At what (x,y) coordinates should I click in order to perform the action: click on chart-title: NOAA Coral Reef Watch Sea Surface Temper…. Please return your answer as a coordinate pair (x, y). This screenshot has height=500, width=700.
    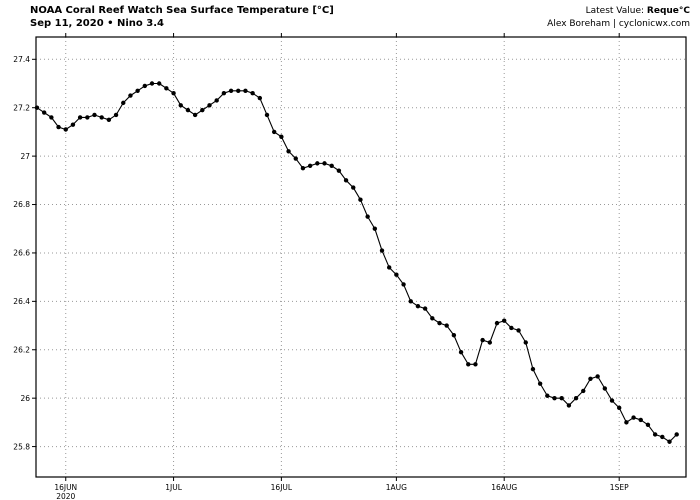
    Looking at the image, I should click on (182, 10).